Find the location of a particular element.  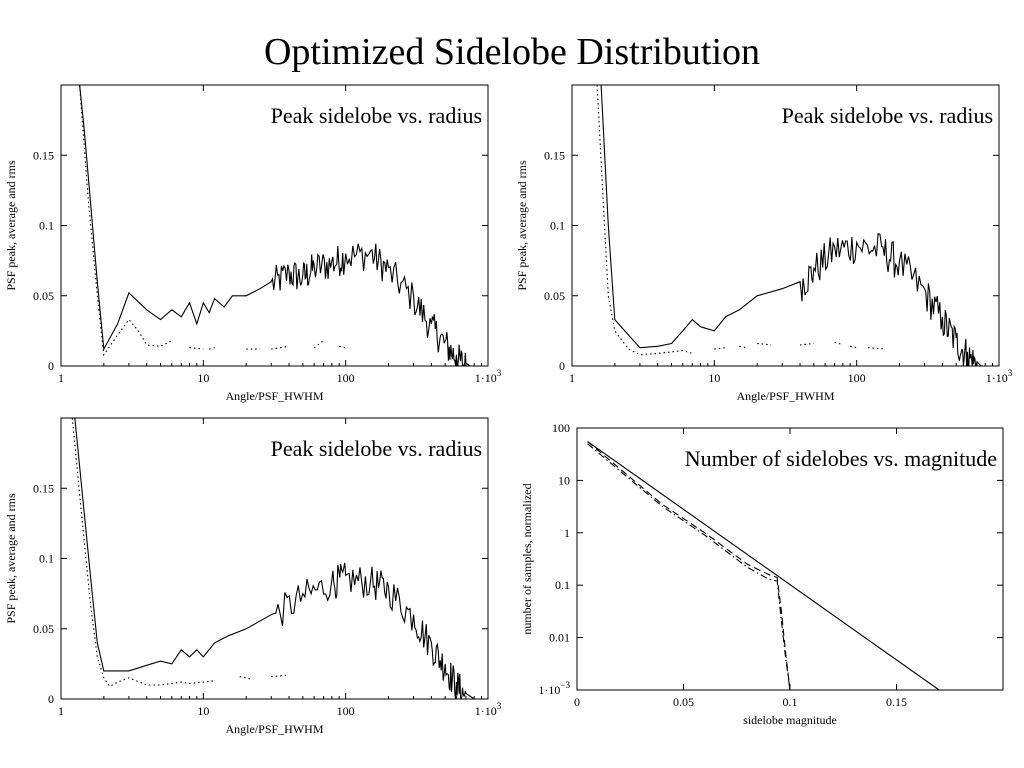

y-tick-label: 1·10⁻³ is located at coordinates (554, 688).